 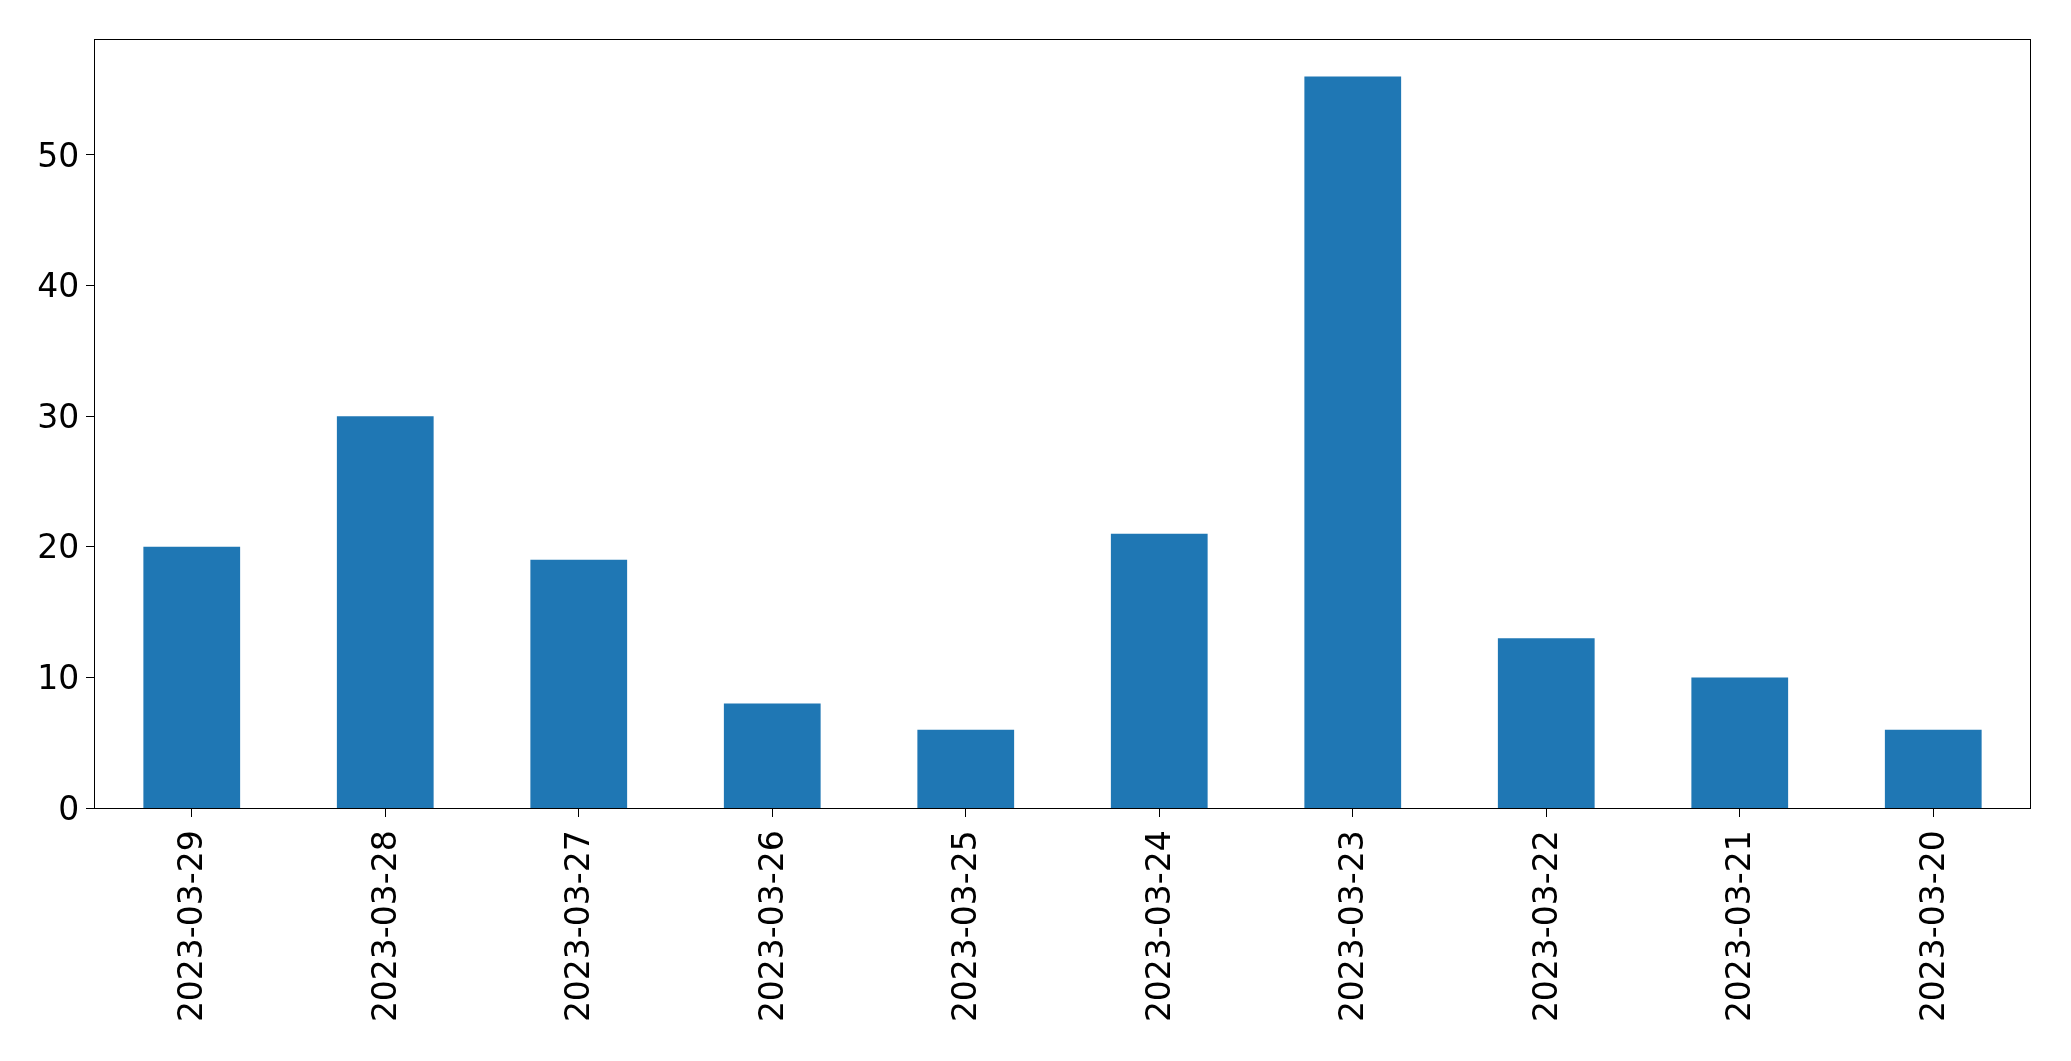 I want to click on y-tick-label: 10, so click(x=58, y=677).